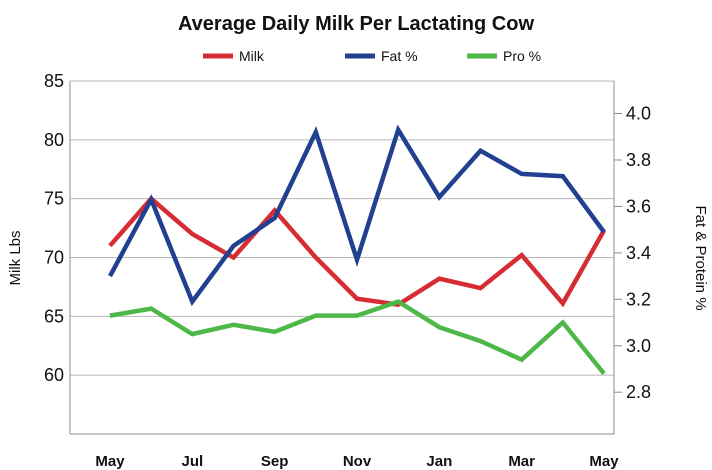 The image size is (712, 470). What do you see at coordinates (638, 253) in the screenshot?
I see `y-right-tick-label: 3.4` at bounding box center [638, 253].